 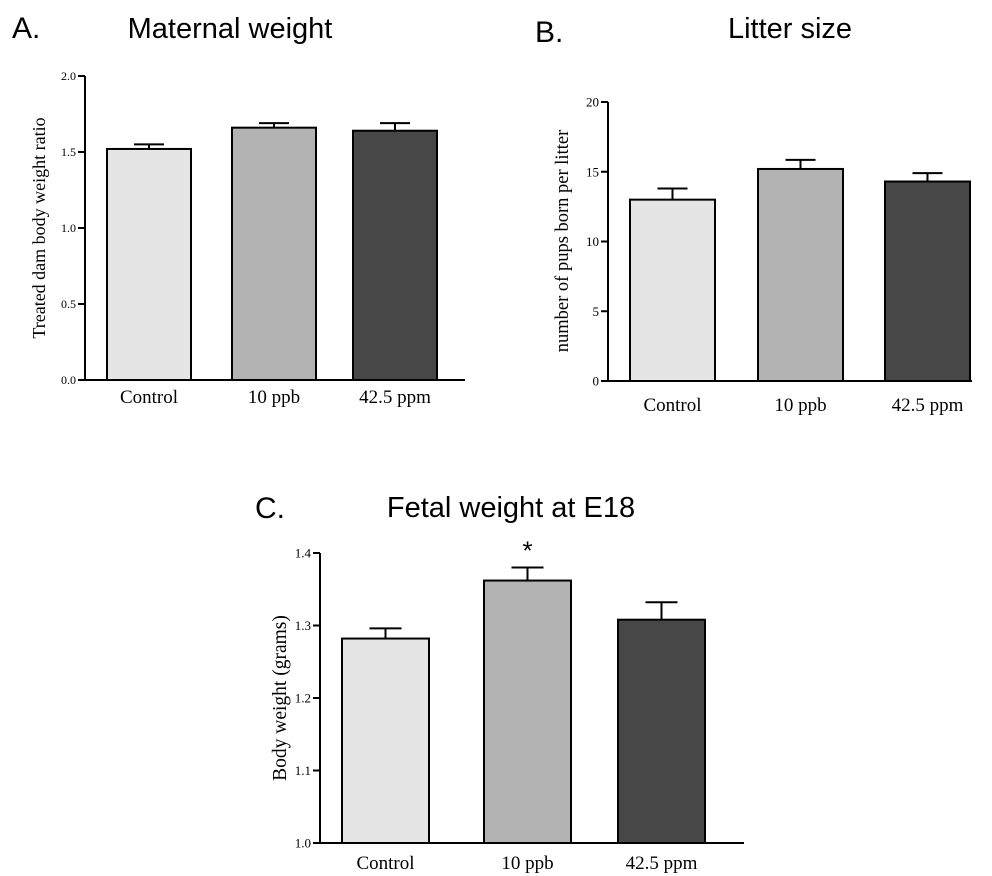 I want to click on y-tick-label: 1.1, so click(x=303, y=770).